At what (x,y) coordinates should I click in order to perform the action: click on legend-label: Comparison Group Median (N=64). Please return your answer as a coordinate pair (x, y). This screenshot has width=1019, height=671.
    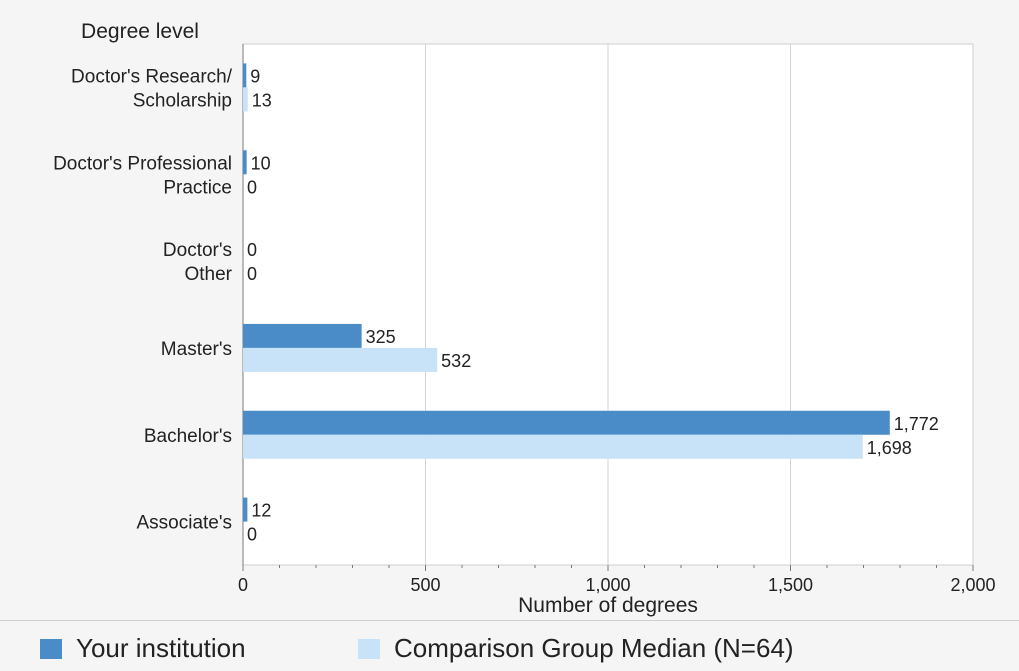
    Looking at the image, I should click on (594, 648).